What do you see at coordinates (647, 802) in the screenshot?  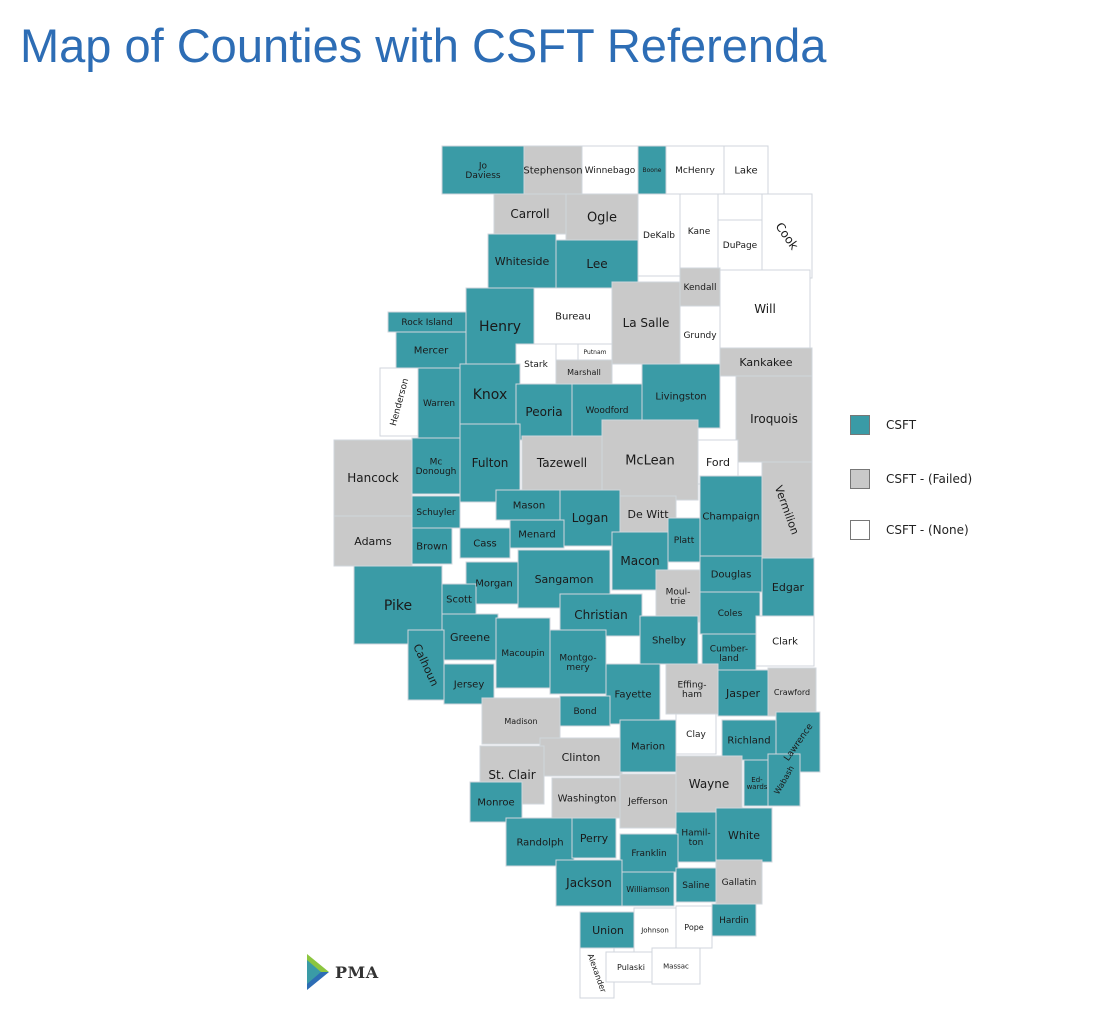 I see `county-label-jefferson: Jefferson` at bounding box center [647, 802].